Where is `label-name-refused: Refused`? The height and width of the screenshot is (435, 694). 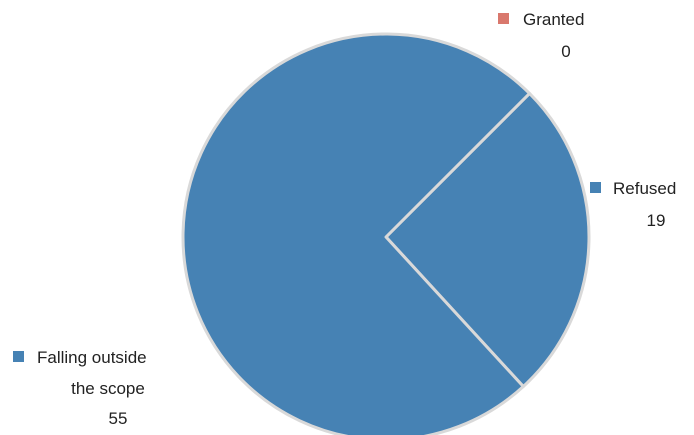
label-name-refused: Refused is located at coordinates (644, 188).